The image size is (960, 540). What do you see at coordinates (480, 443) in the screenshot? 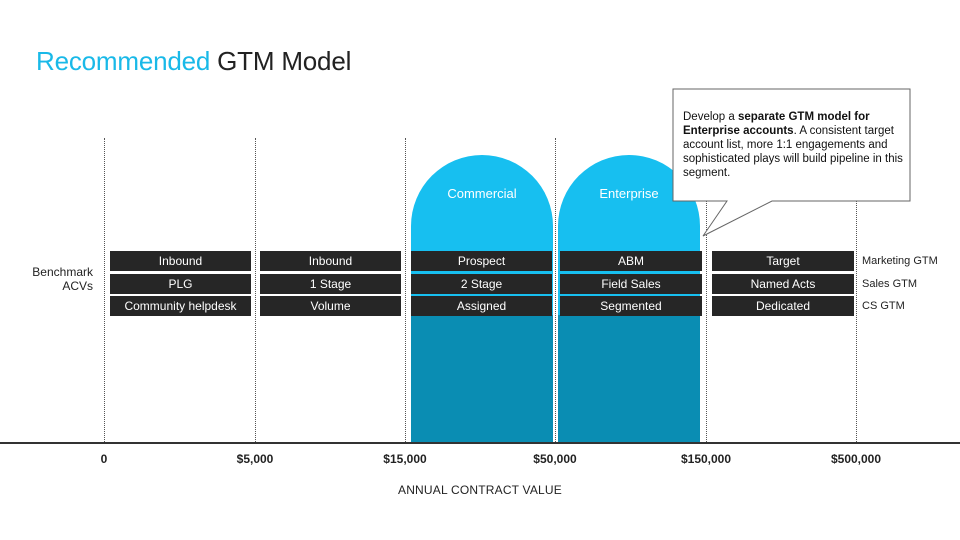
I see `x-axis-line` at bounding box center [480, 443].